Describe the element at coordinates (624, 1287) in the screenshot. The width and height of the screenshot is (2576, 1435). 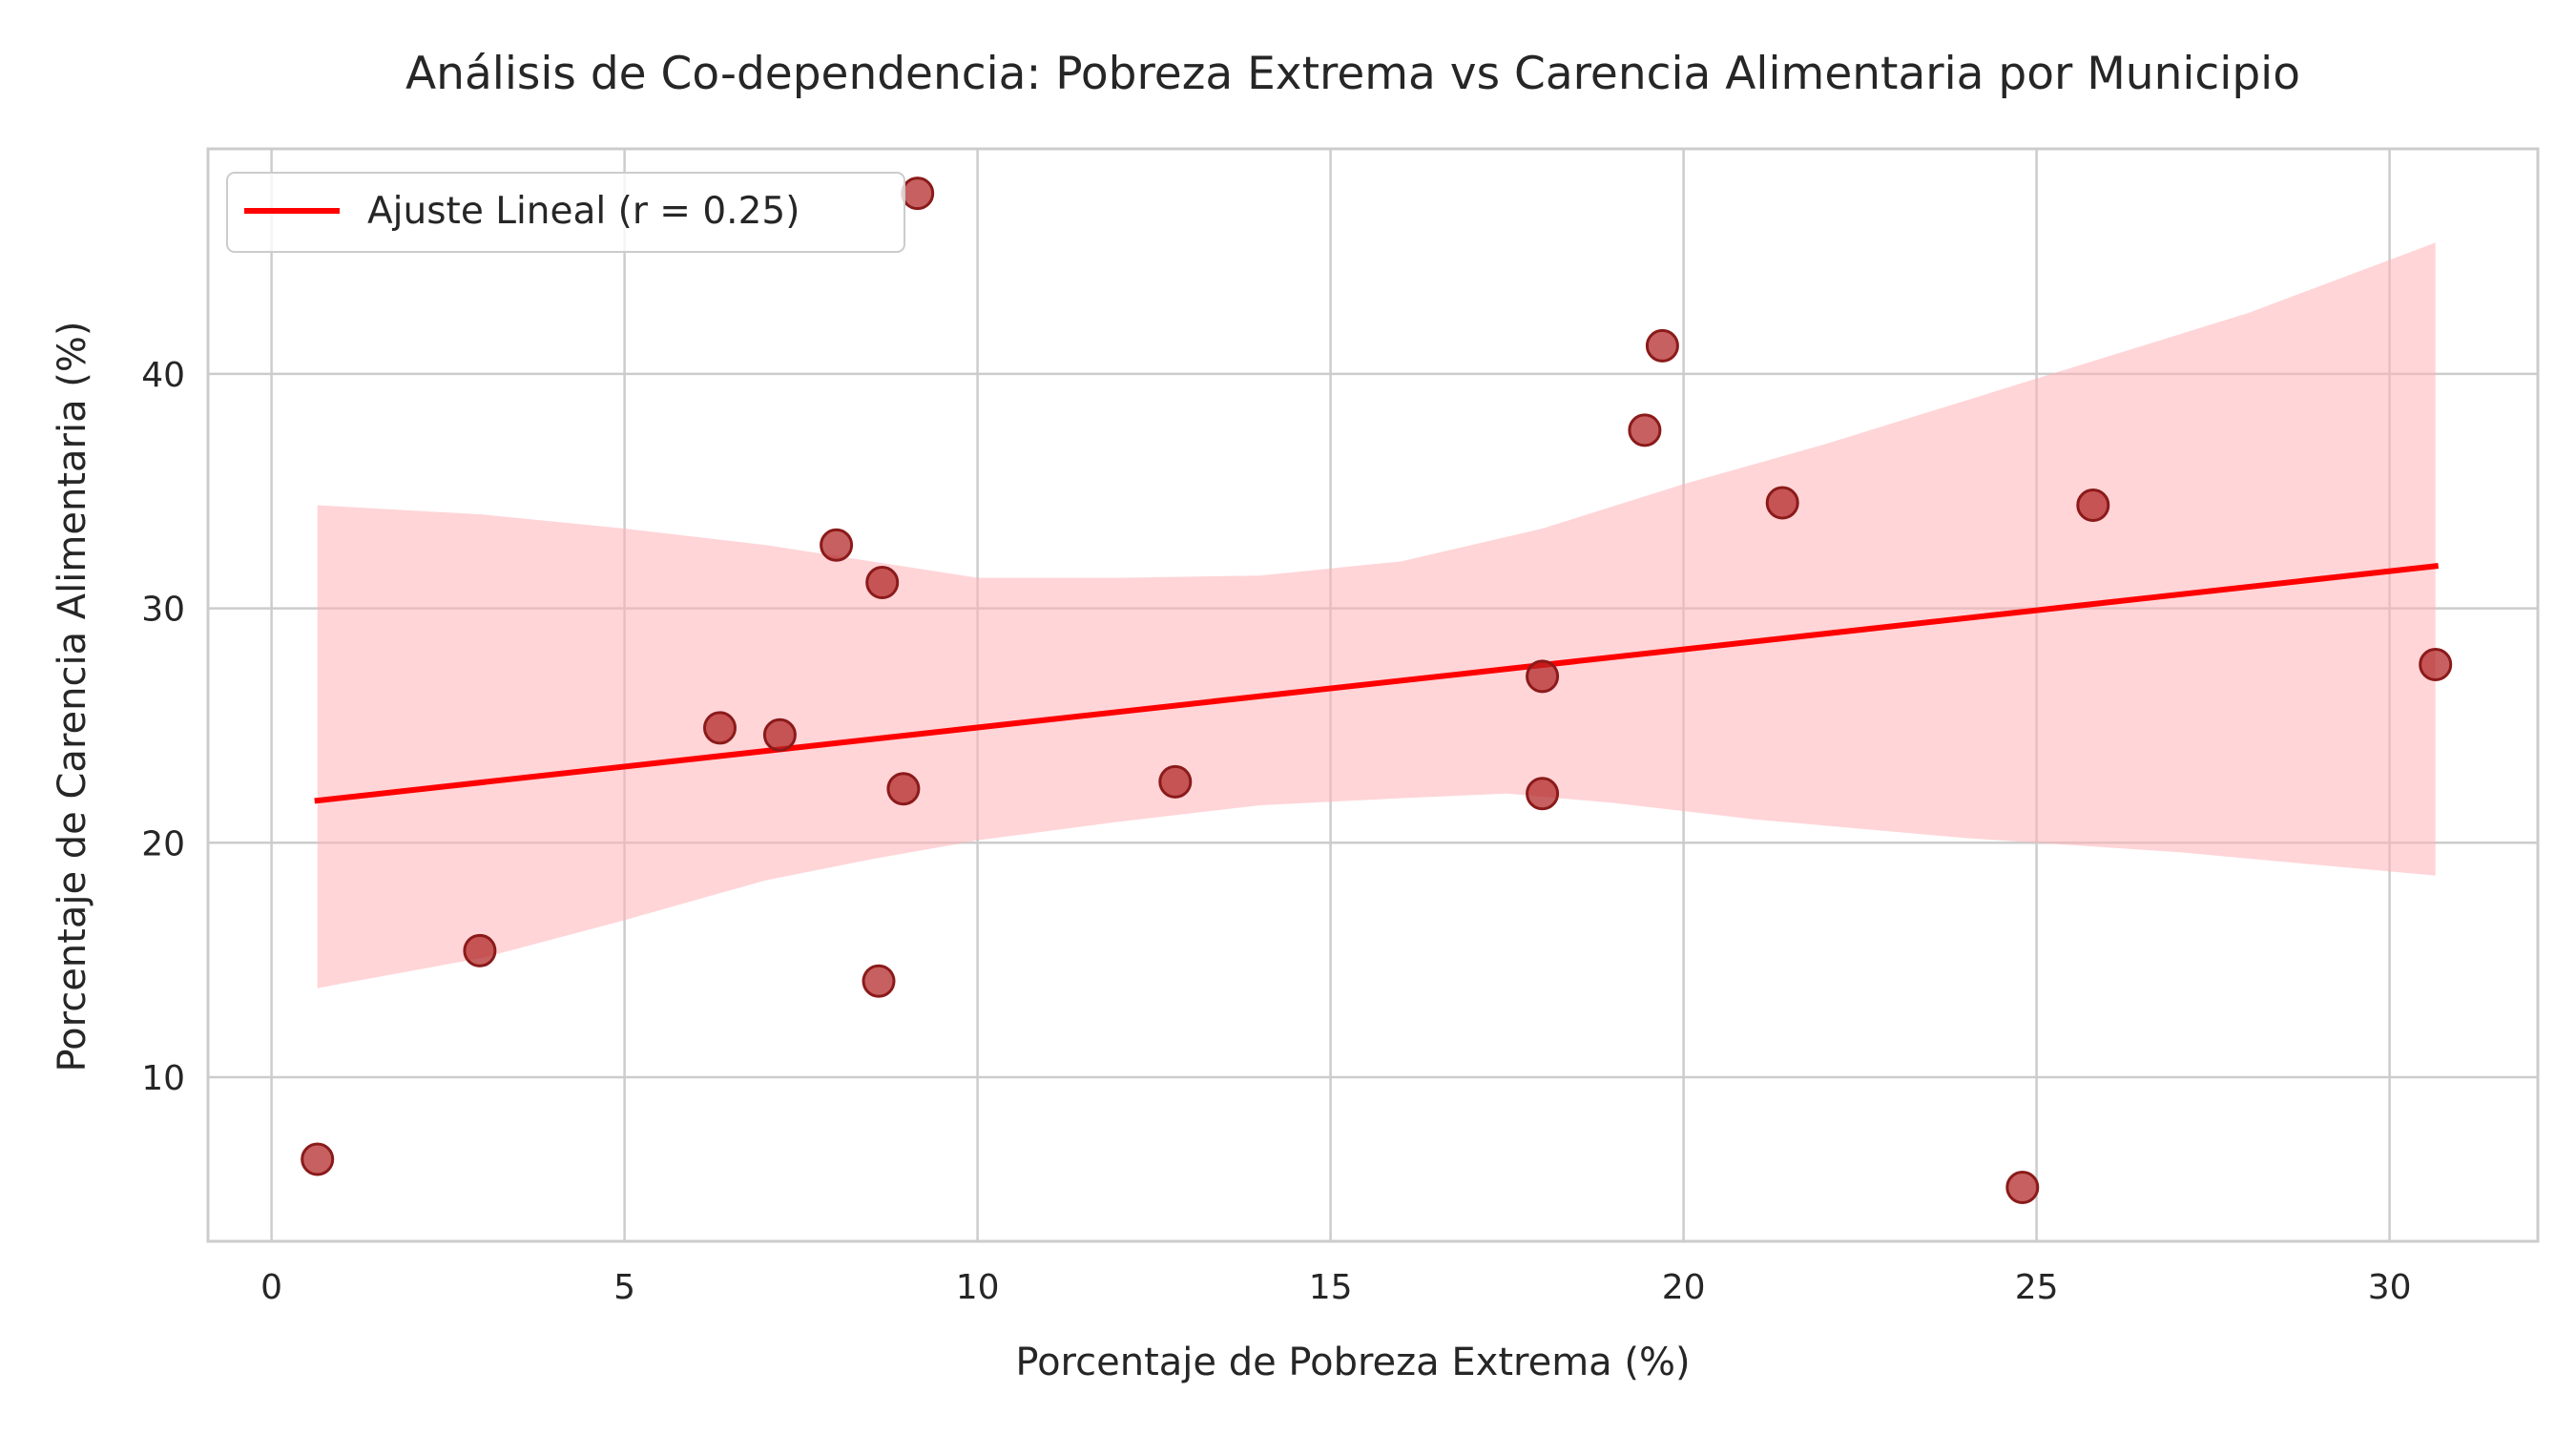
I see `x-tick-label: 5` at that location.